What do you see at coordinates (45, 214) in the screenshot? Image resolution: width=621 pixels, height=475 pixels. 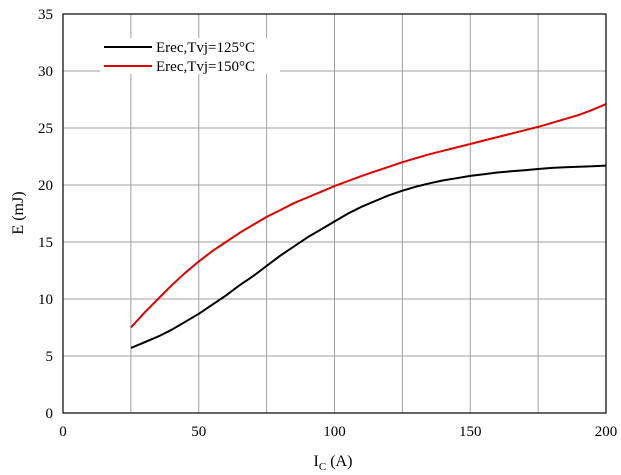 I see `y-tick-labels: 0 5 10 15 20 25 30 35` at bounding box center [45, 214].